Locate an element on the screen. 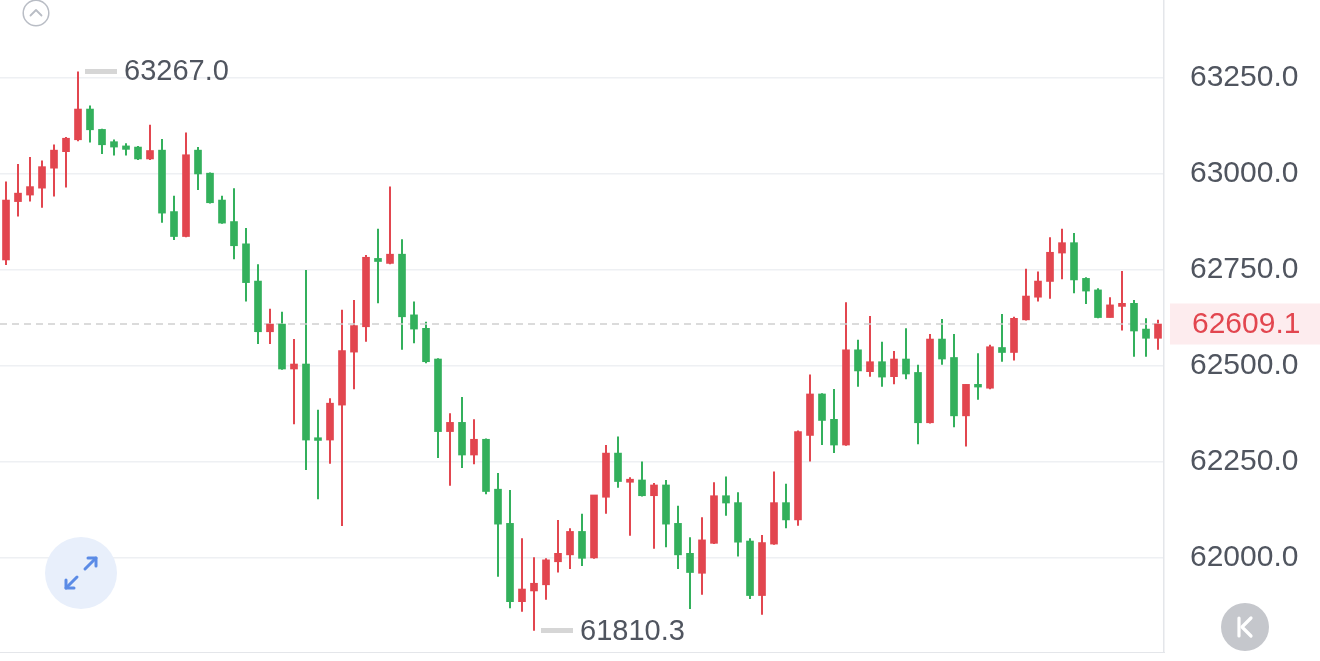 The height and width of the screenshot is (661, 1320). ref-line-label: 62609.1 is located at coordinates (1246, 323).